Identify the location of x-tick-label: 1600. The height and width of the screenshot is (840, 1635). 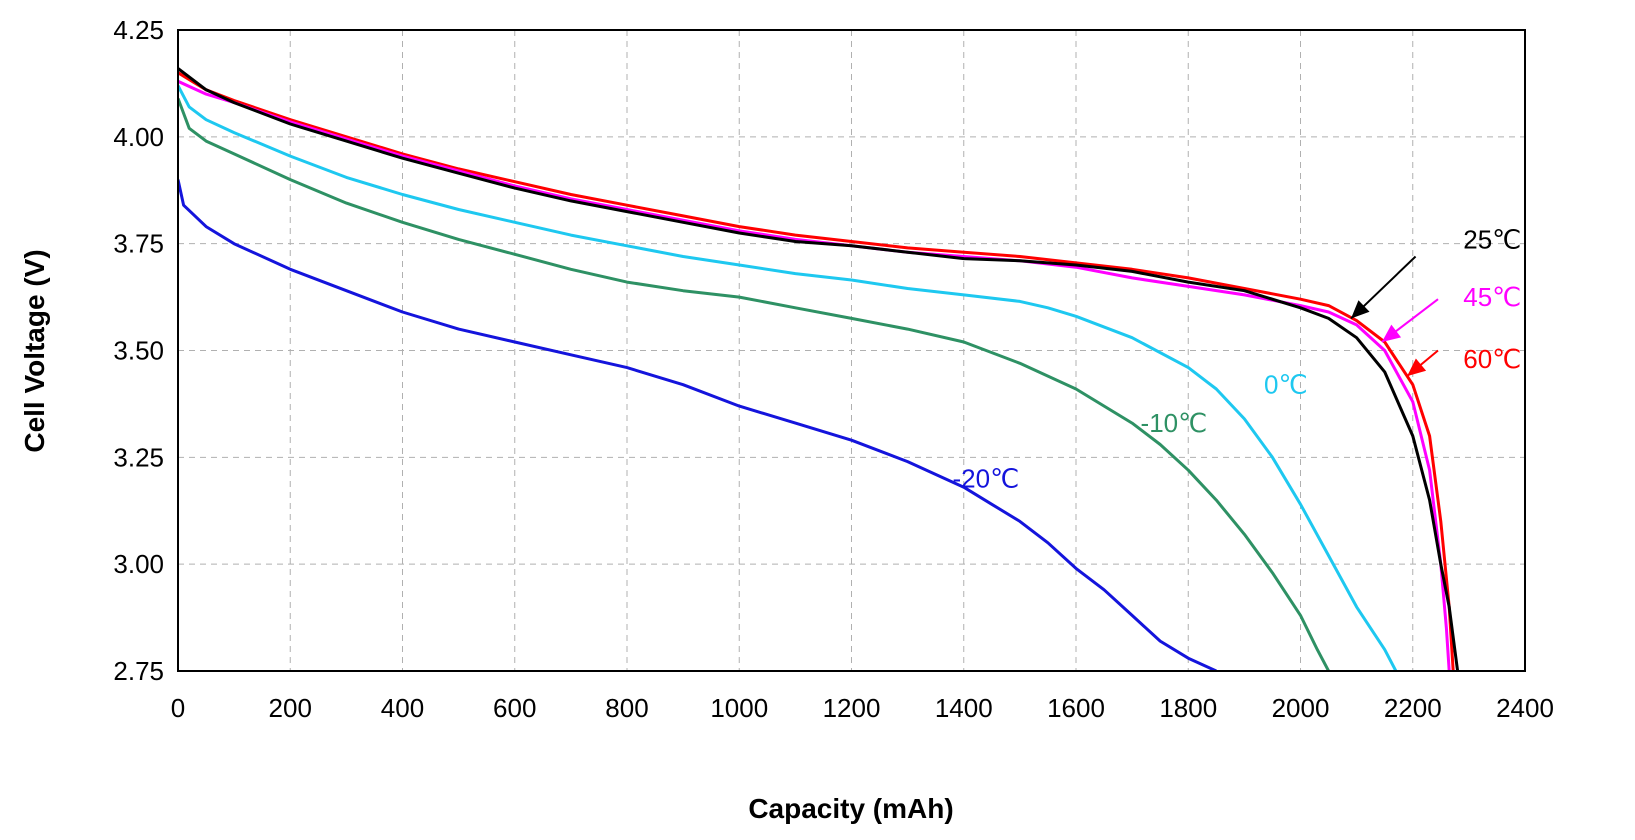
(1076, 708).